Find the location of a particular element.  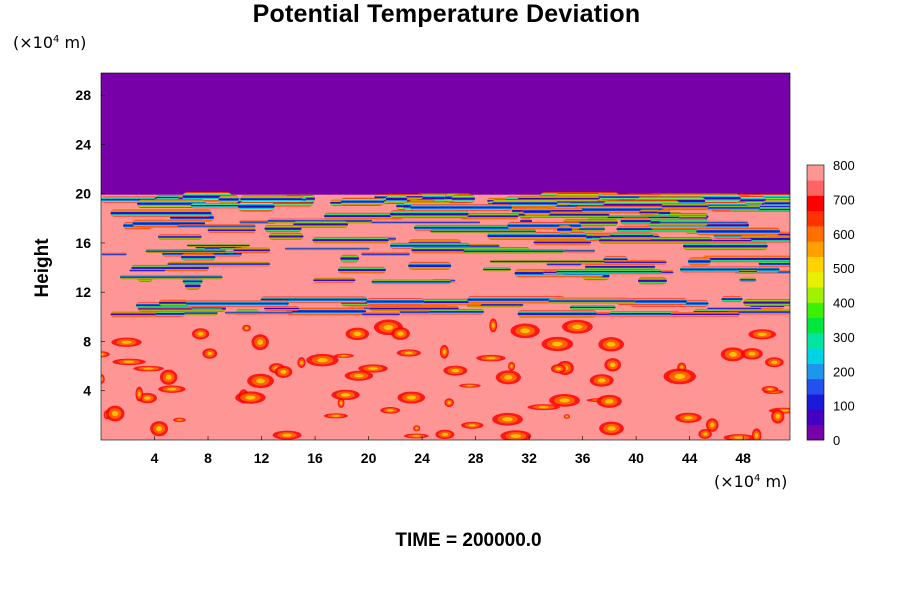

y-axis-ticks: 4 8 12 16 20 24 28 is located at coordinates (90, 243).